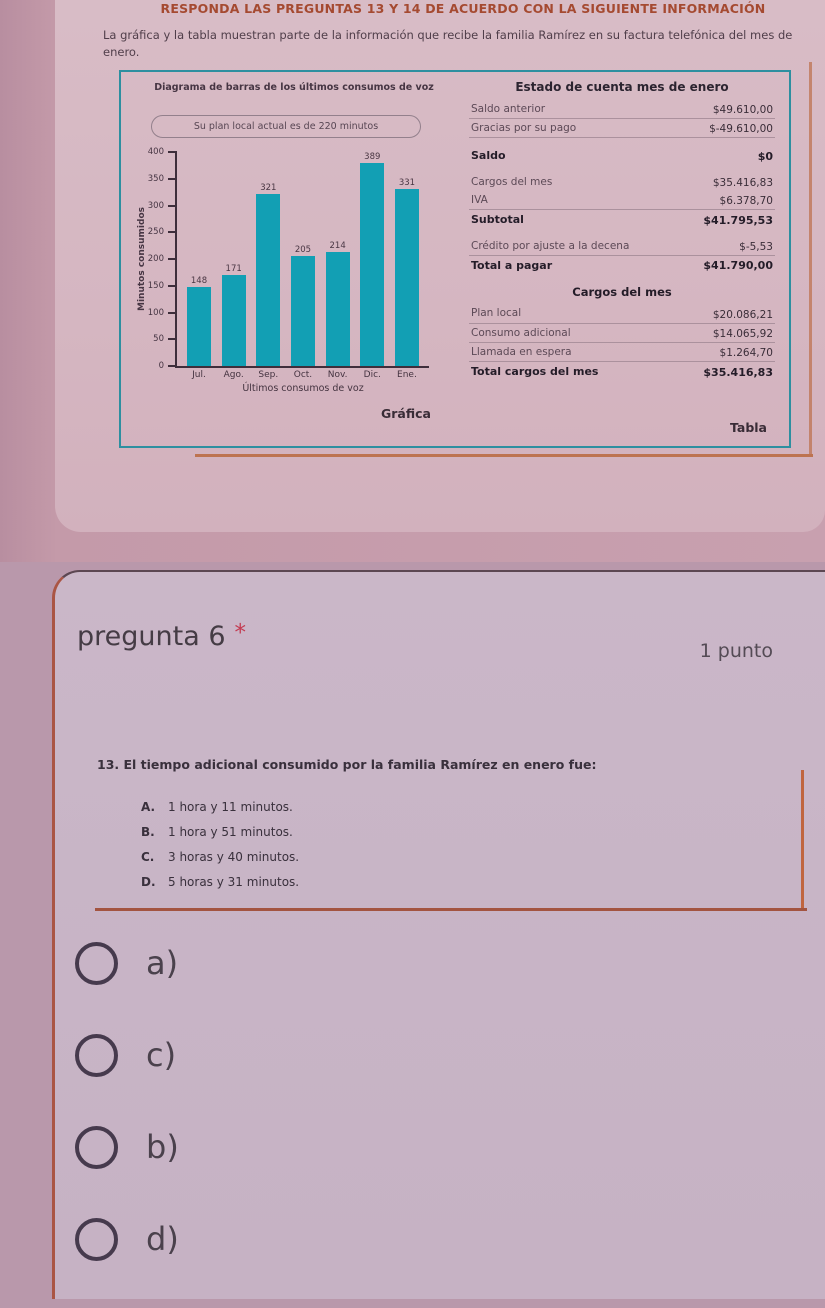 The width and height of the screenshot is (825, 1308). I want to click on option-row-a: A. 1 hora y 11 minutos., so click(220, 806).